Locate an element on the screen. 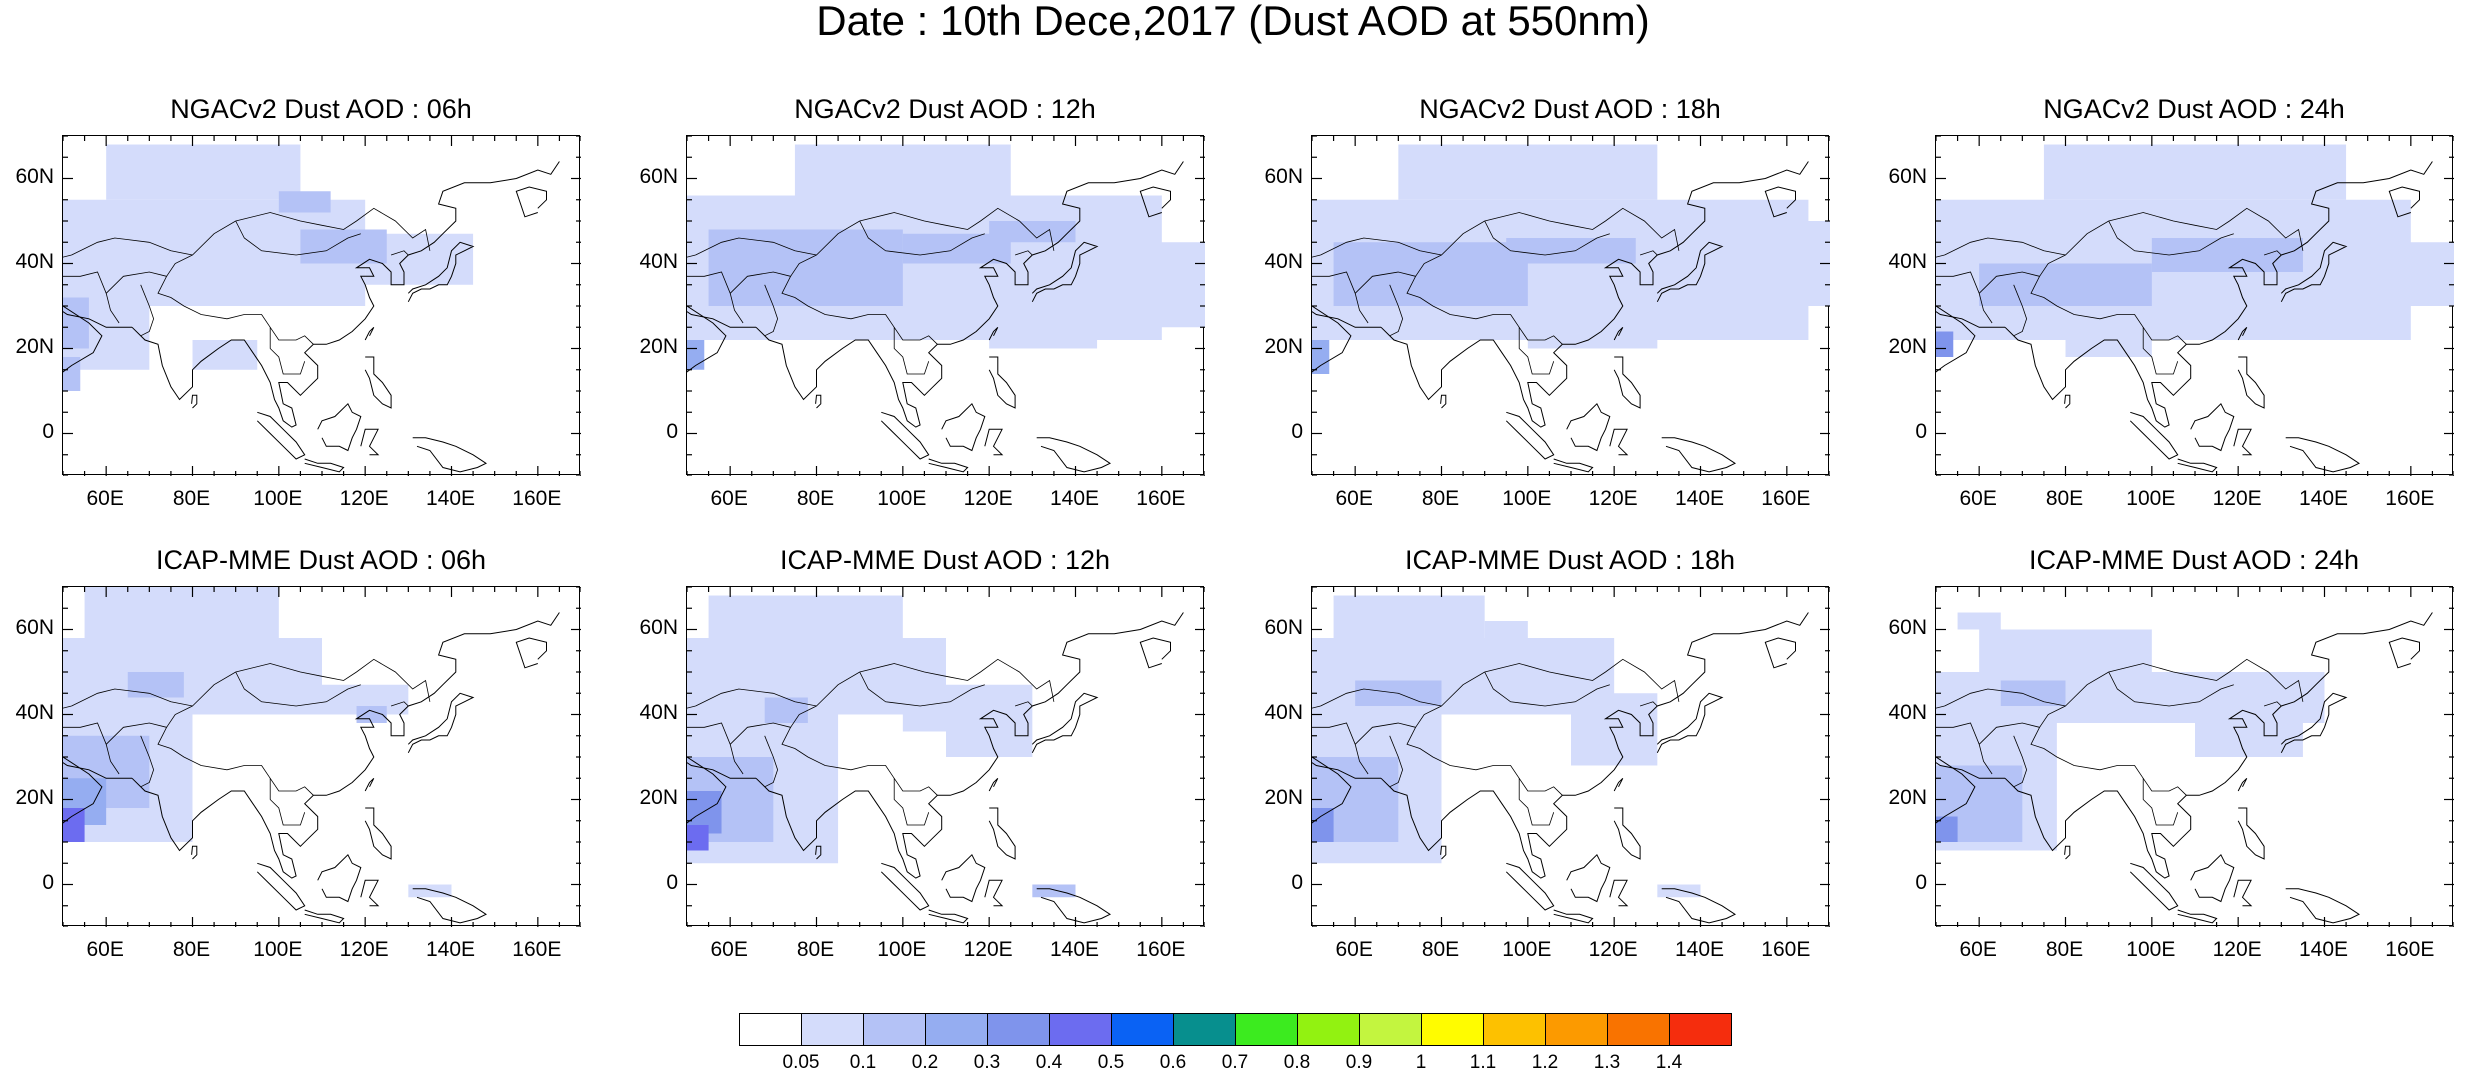 Image resolution: width=2466 pixels, height=1074 pixels. colorbar-label: 0.8 is located at coordinates (1297, 1062).